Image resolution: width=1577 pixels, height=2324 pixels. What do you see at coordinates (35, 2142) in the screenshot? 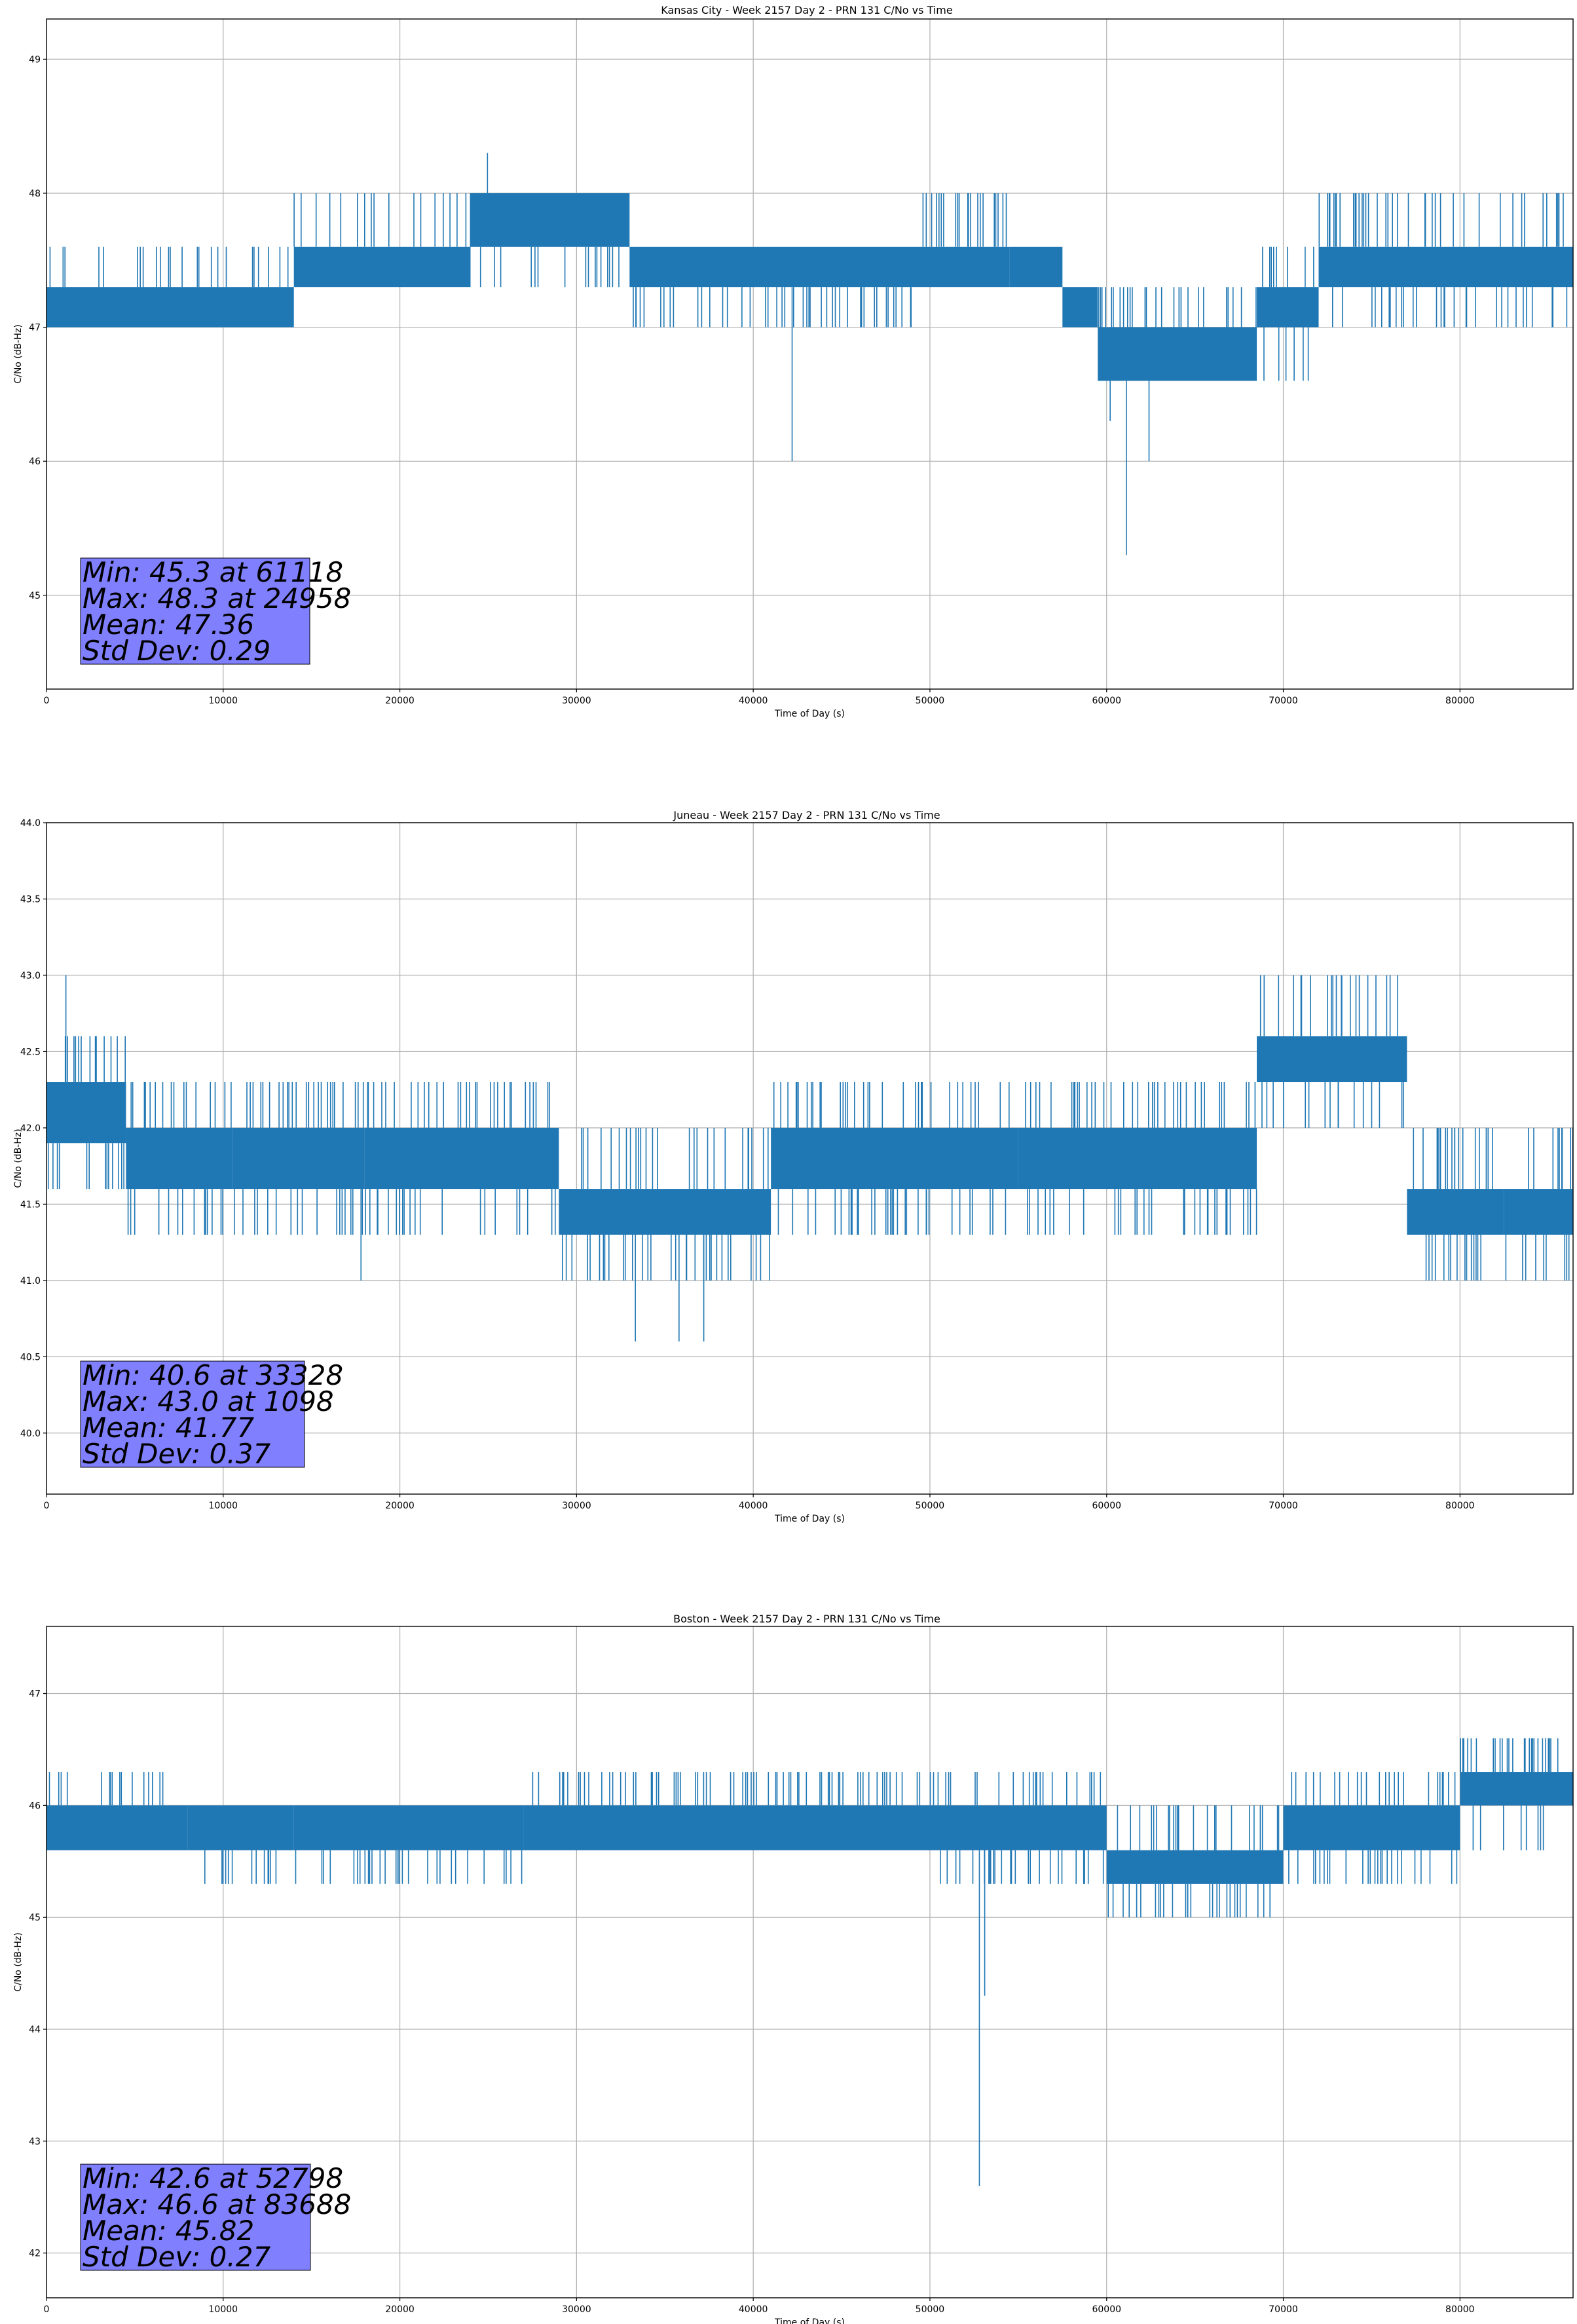
I see `y-tick-label: 43` at bounding box center [35, 2142].